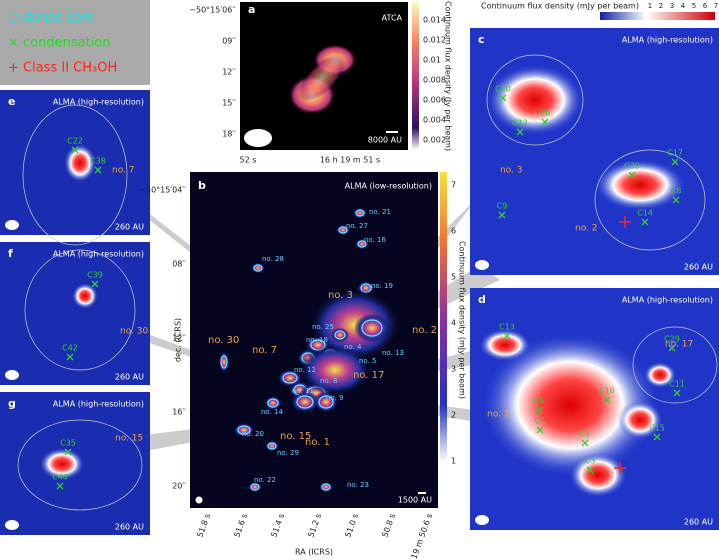 The height and width of the screenshot is (560, 719). I want to click on source-label: no. 18, so click(317, 340).